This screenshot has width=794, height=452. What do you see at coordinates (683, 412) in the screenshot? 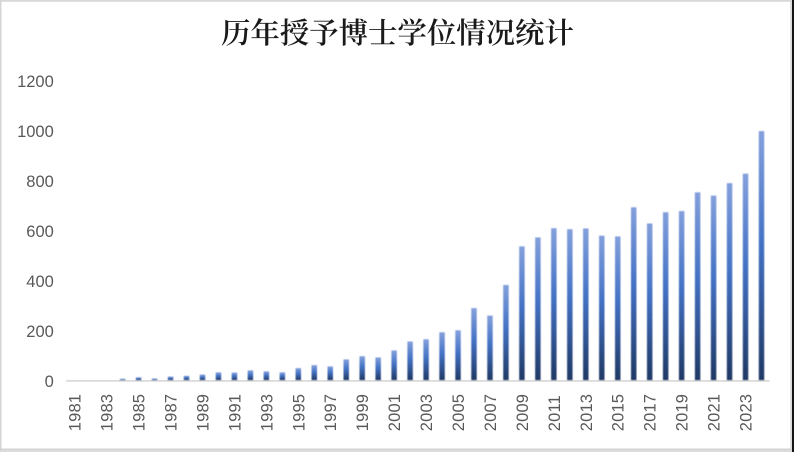
I see `svg-text: 2019` at bounding box center [683, 412].